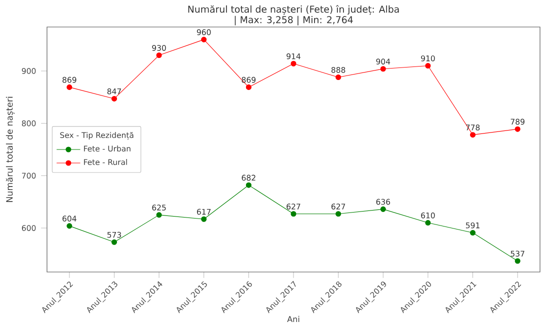 The height and width of the screenshot is (328, 550). What do you see at coordinates (293, 21) in the screenshot?
I see `chart-subtitle: | Max: 3,258 | Min: 2,764` at bounding box center [293, 21].